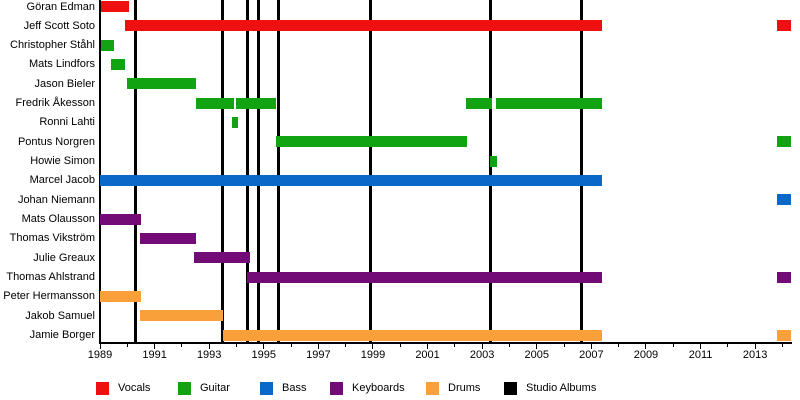 Image resolution: width=800 pixels, height=400 pixels. Describe the element at coordinates (318, 355) in the screenshot. I see `x-axis-year-label: 1997` at that location.